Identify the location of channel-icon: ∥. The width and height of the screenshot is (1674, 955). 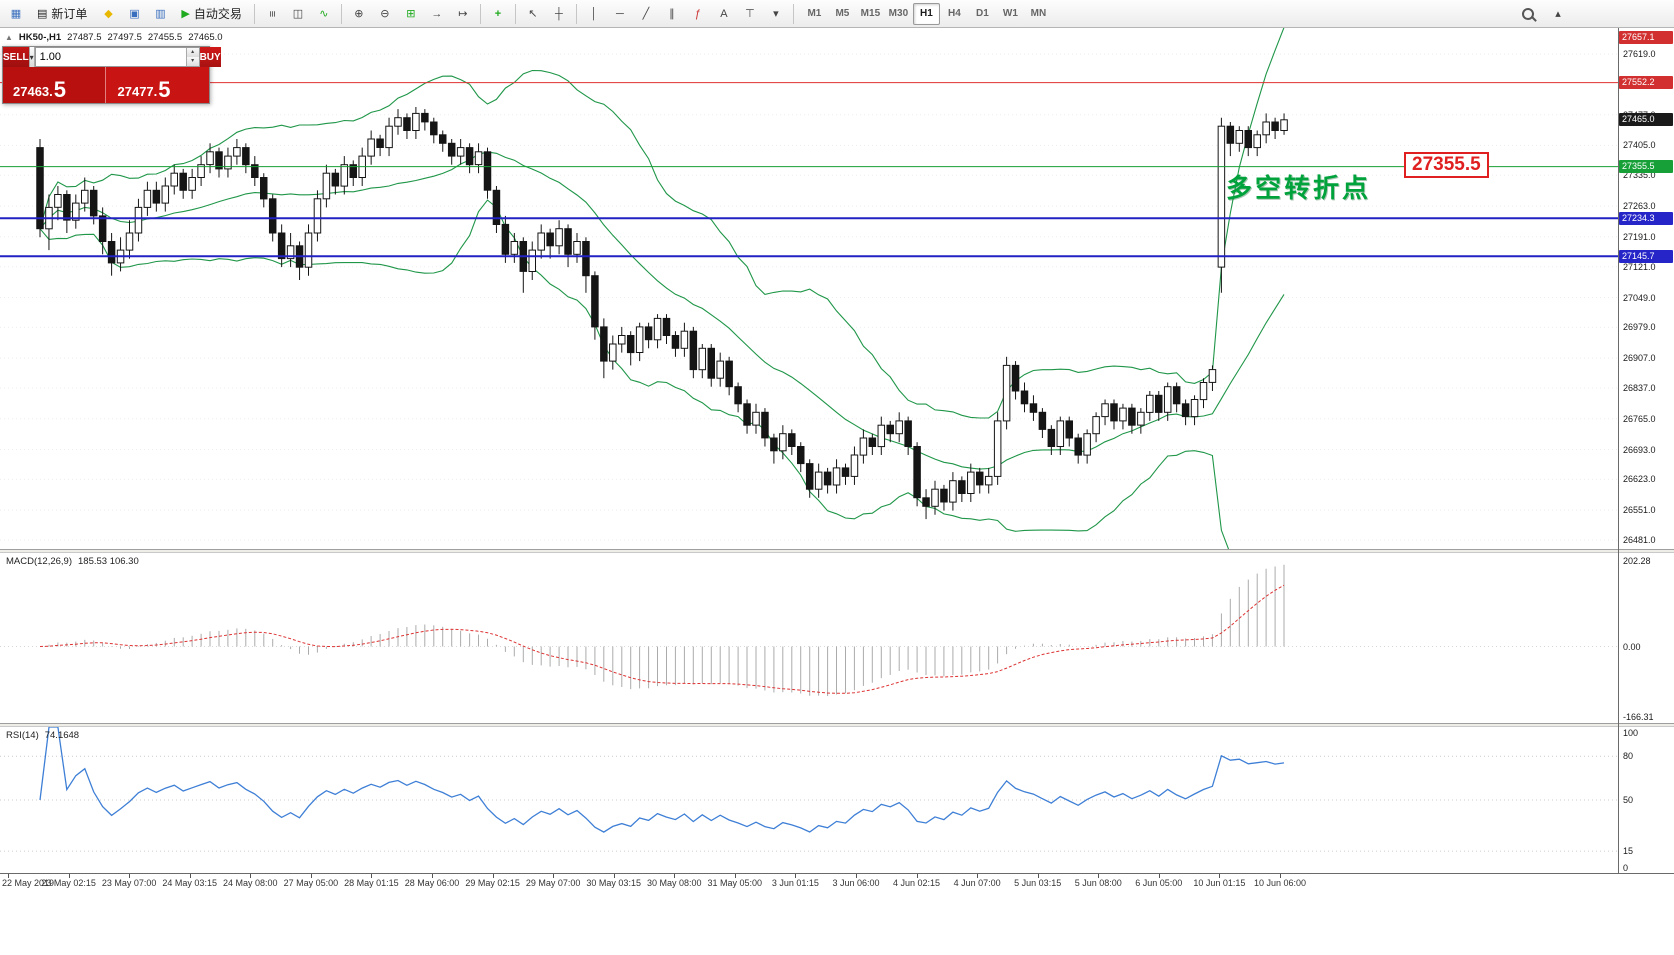
(672, 14).